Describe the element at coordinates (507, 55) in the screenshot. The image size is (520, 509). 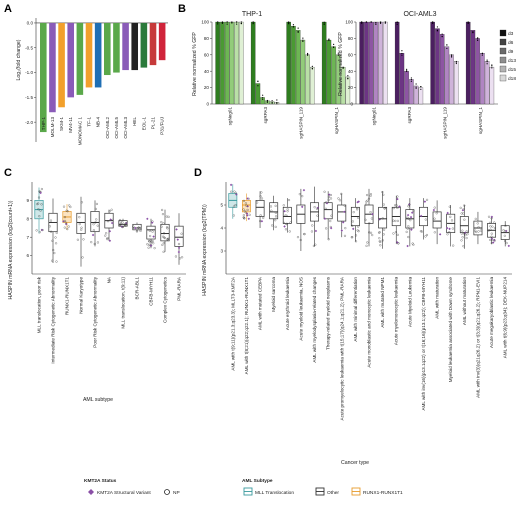
I see `panel-b-legend: d3 d6 d9 d13 d15 d18` at that location.